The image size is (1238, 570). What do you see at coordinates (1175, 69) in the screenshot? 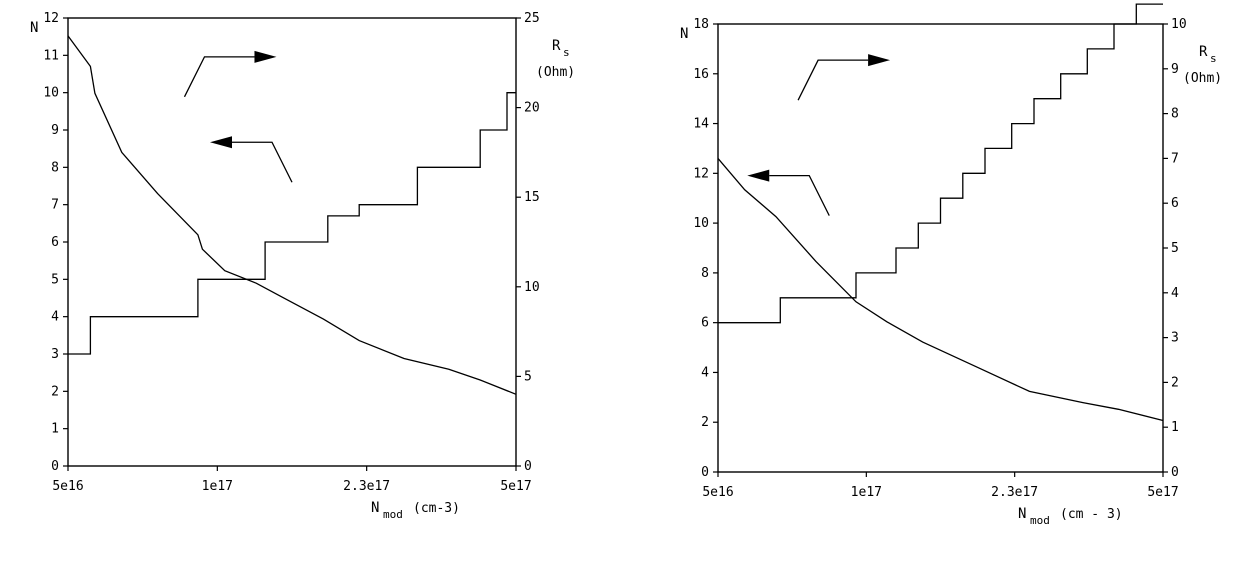
I see `y-right-tick-label: 9` at bounding box center [1175, 69].